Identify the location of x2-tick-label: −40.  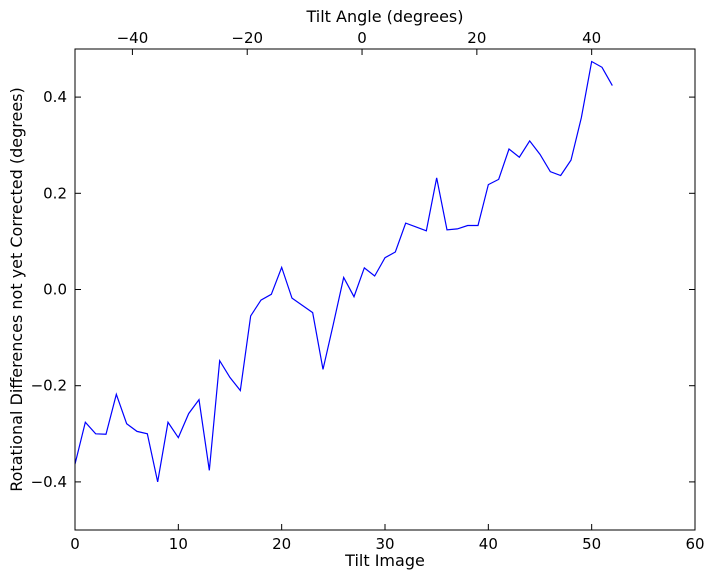
(133, 38).